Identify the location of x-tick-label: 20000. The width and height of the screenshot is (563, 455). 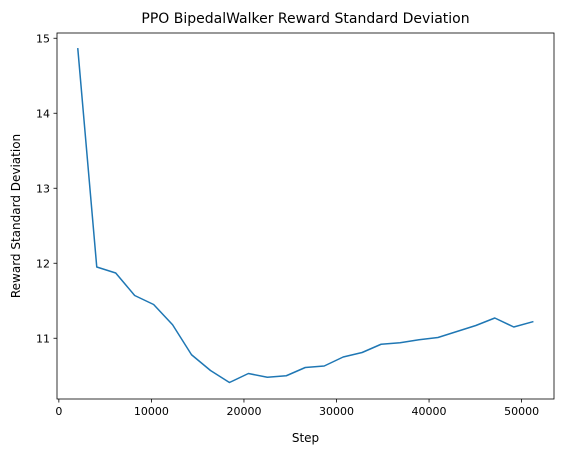
(243, 411).